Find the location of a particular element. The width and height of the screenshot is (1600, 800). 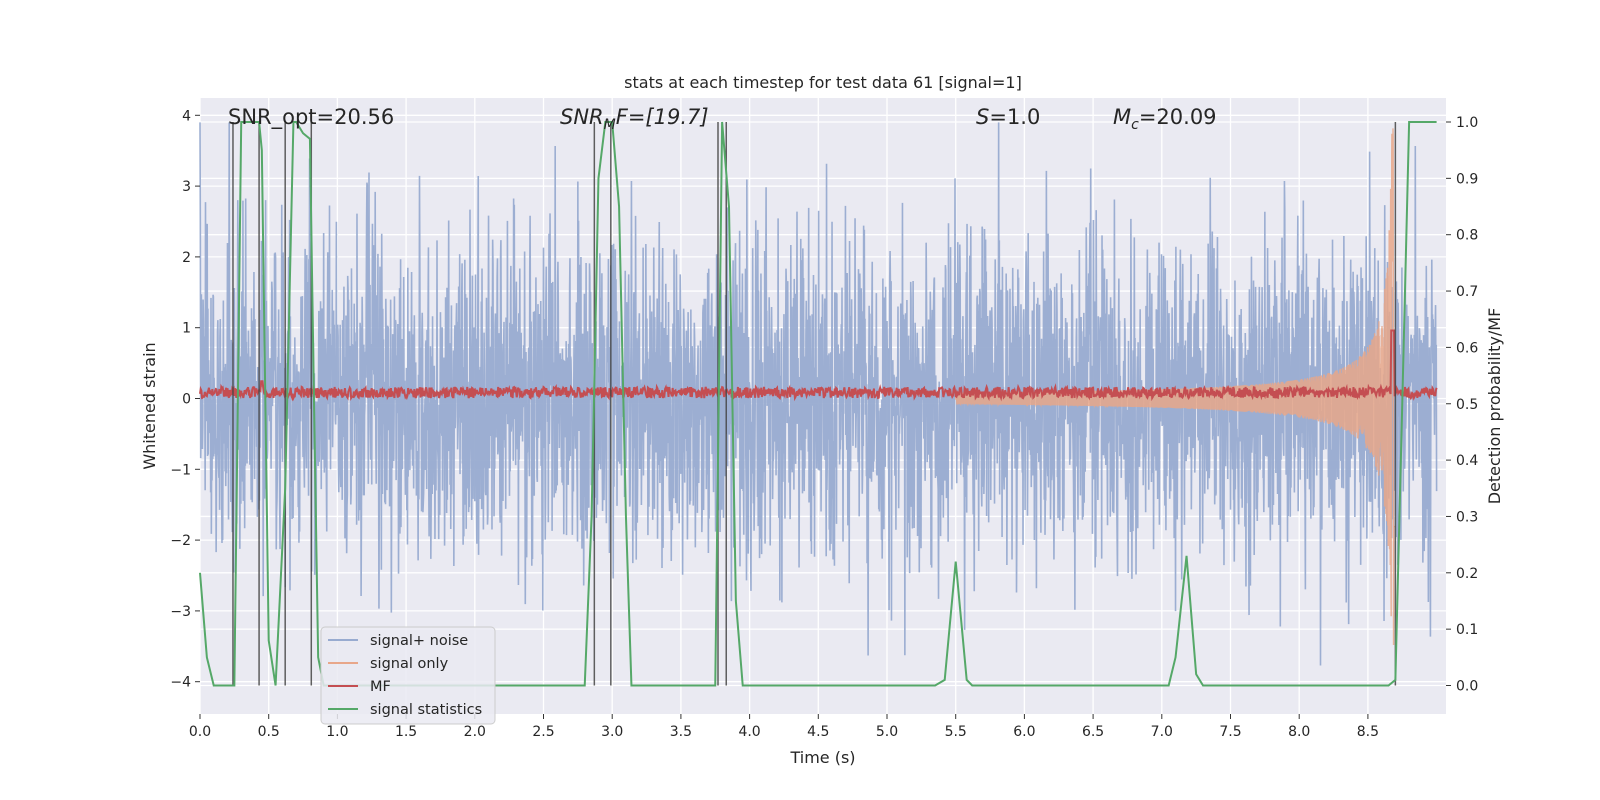

left-y-axis-label: Whitened strain is located at coordinates (149, 405).